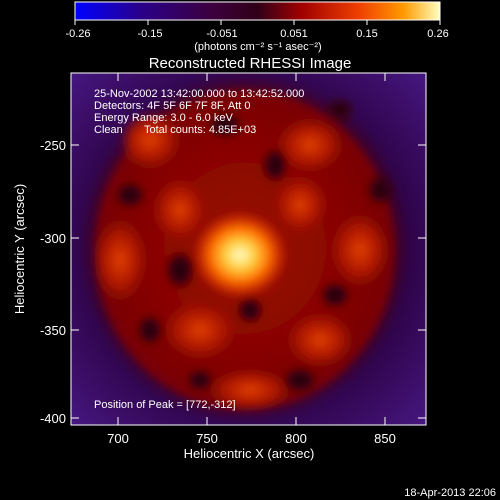 Image resolution: width=500 pixels, height=500 pixels. Describe the element at coordinates (296, 438) in the screenshot. I see `x-tick-label: 800` at that location.